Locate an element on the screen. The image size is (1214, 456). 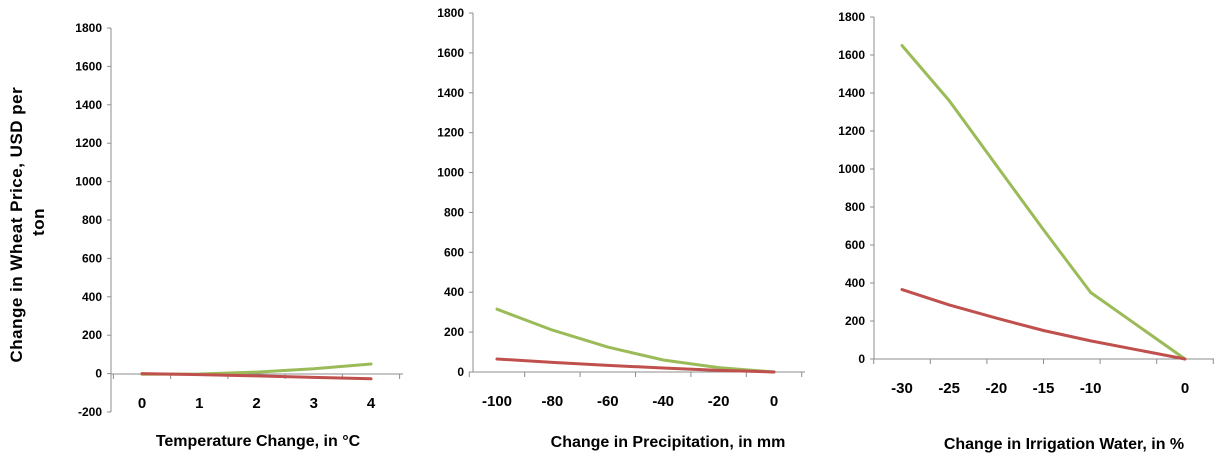
x-tick-label: 4 is located at coordinates (371, 403).